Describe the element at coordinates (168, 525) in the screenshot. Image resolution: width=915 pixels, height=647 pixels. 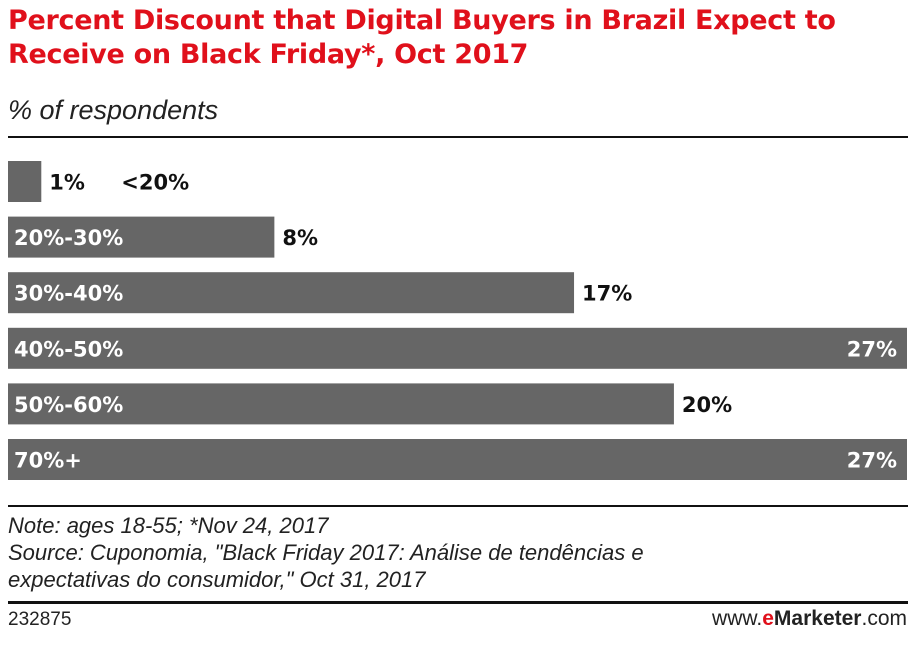
I see `note-text: Note: ages 18-55; *Nov 24, 2017` at that location.